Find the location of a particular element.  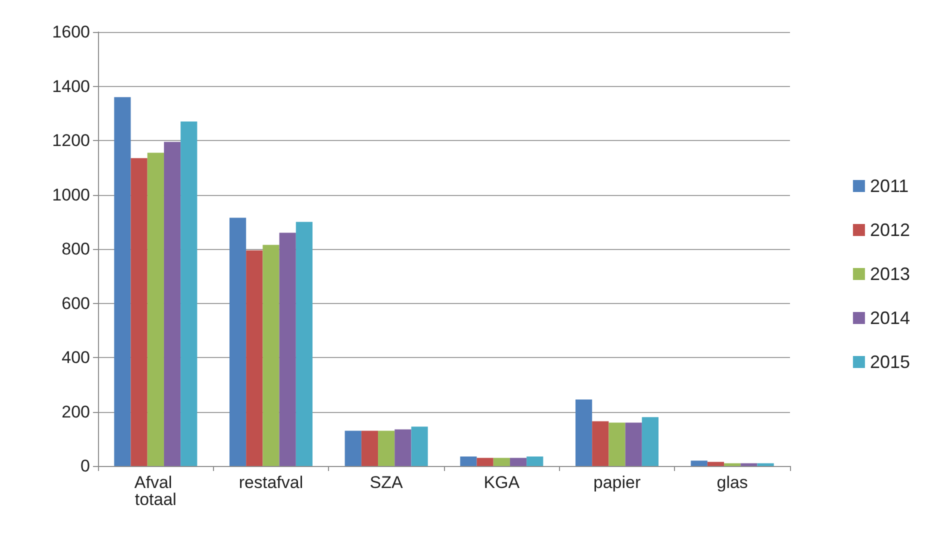

y-tick-label: 200 is located at coordinates (76, 412).